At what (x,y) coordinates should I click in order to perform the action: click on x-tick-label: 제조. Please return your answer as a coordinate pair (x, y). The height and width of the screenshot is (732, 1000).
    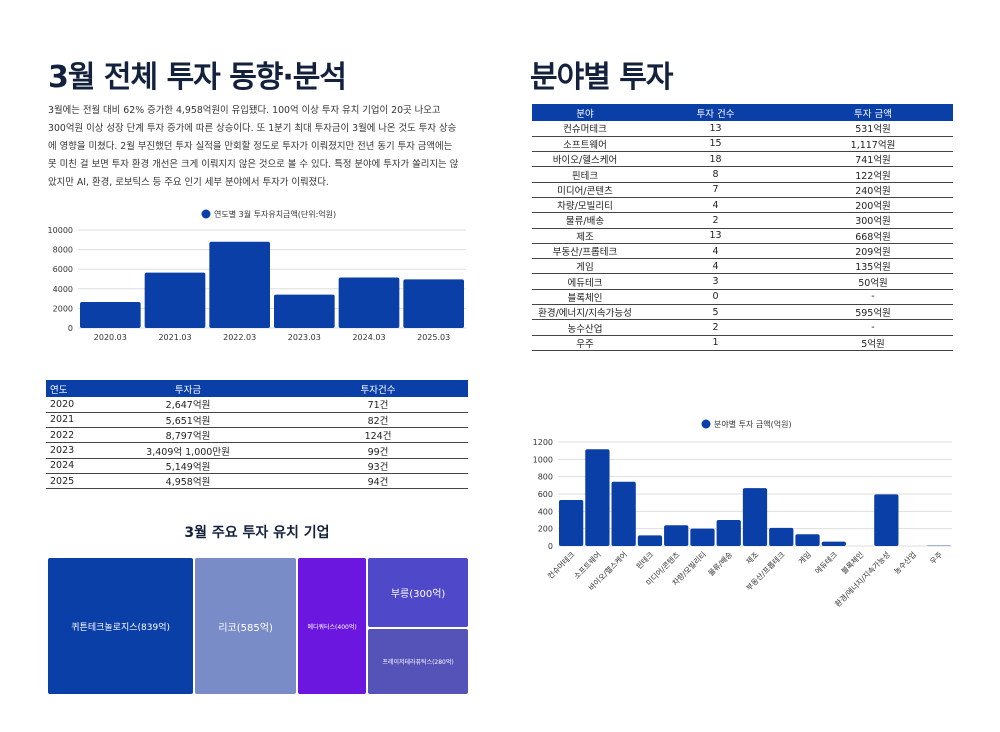
    Looking at the image, I should click on (752, 558).